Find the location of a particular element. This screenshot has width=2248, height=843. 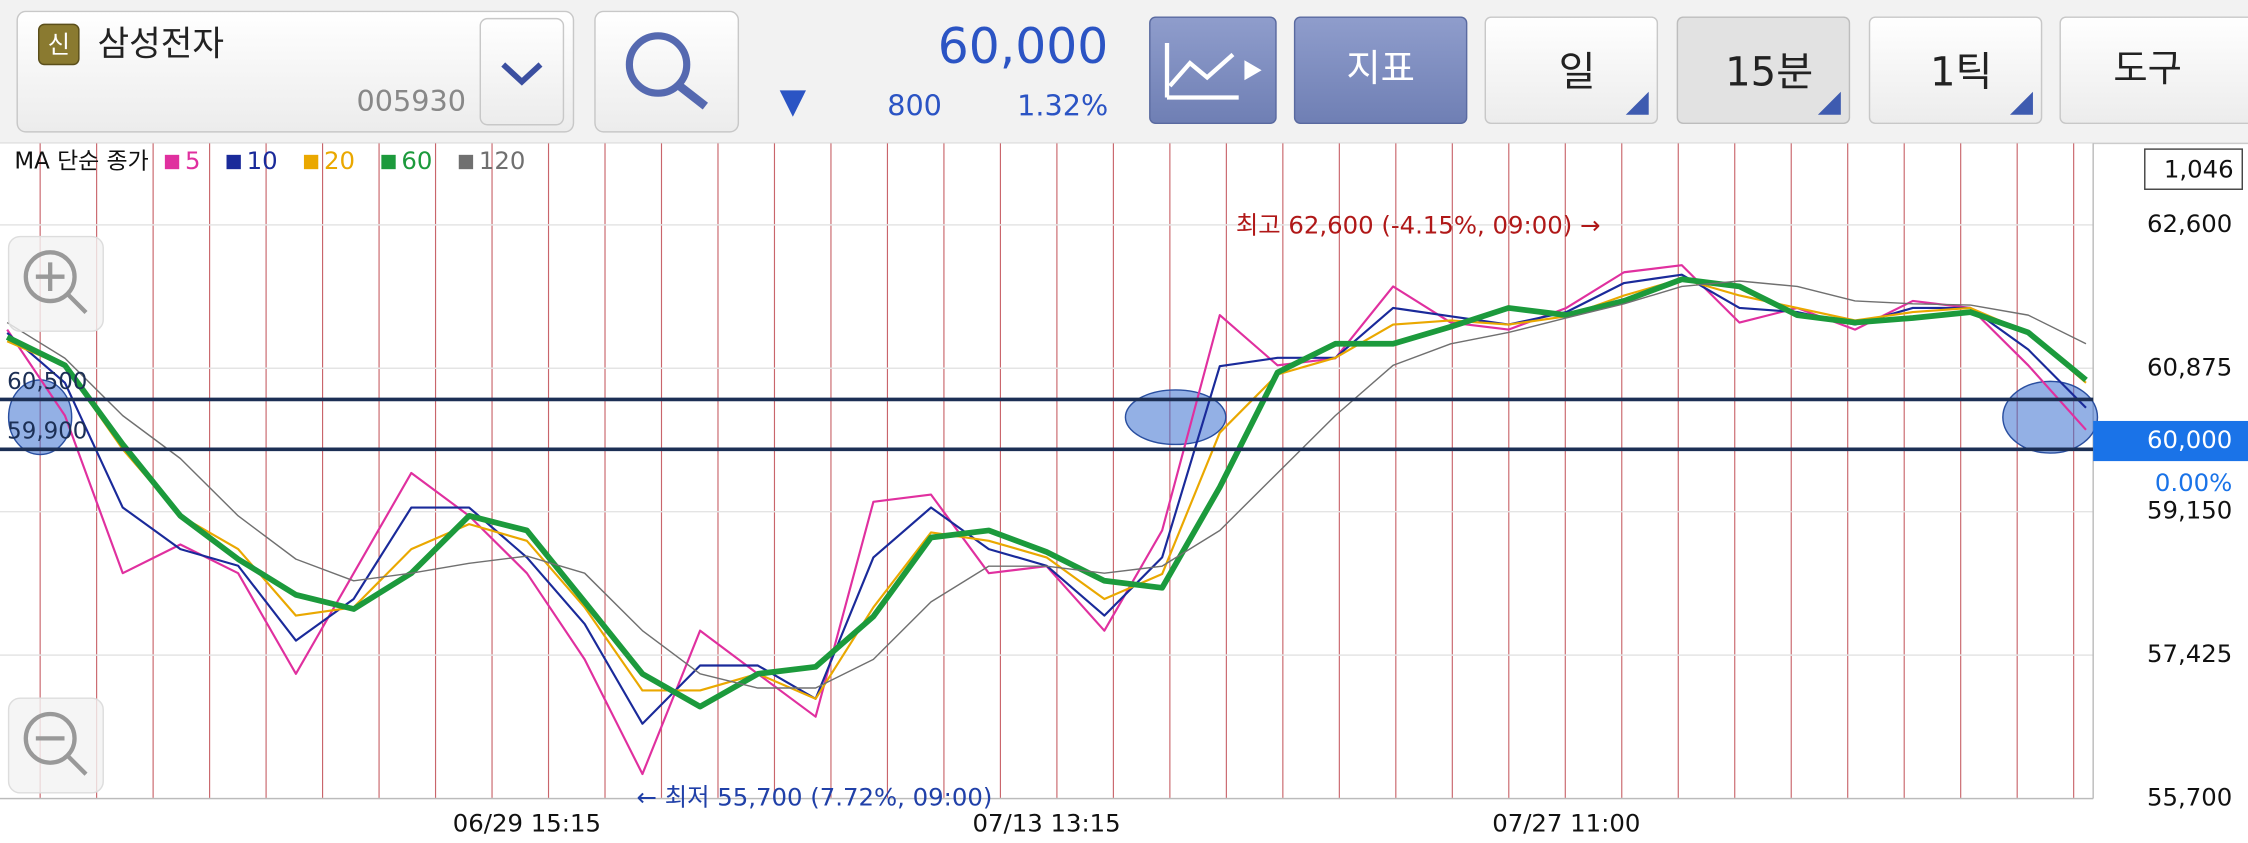

x-tick-label: 07/27 11:00 is located at coordinates (1566, 822).